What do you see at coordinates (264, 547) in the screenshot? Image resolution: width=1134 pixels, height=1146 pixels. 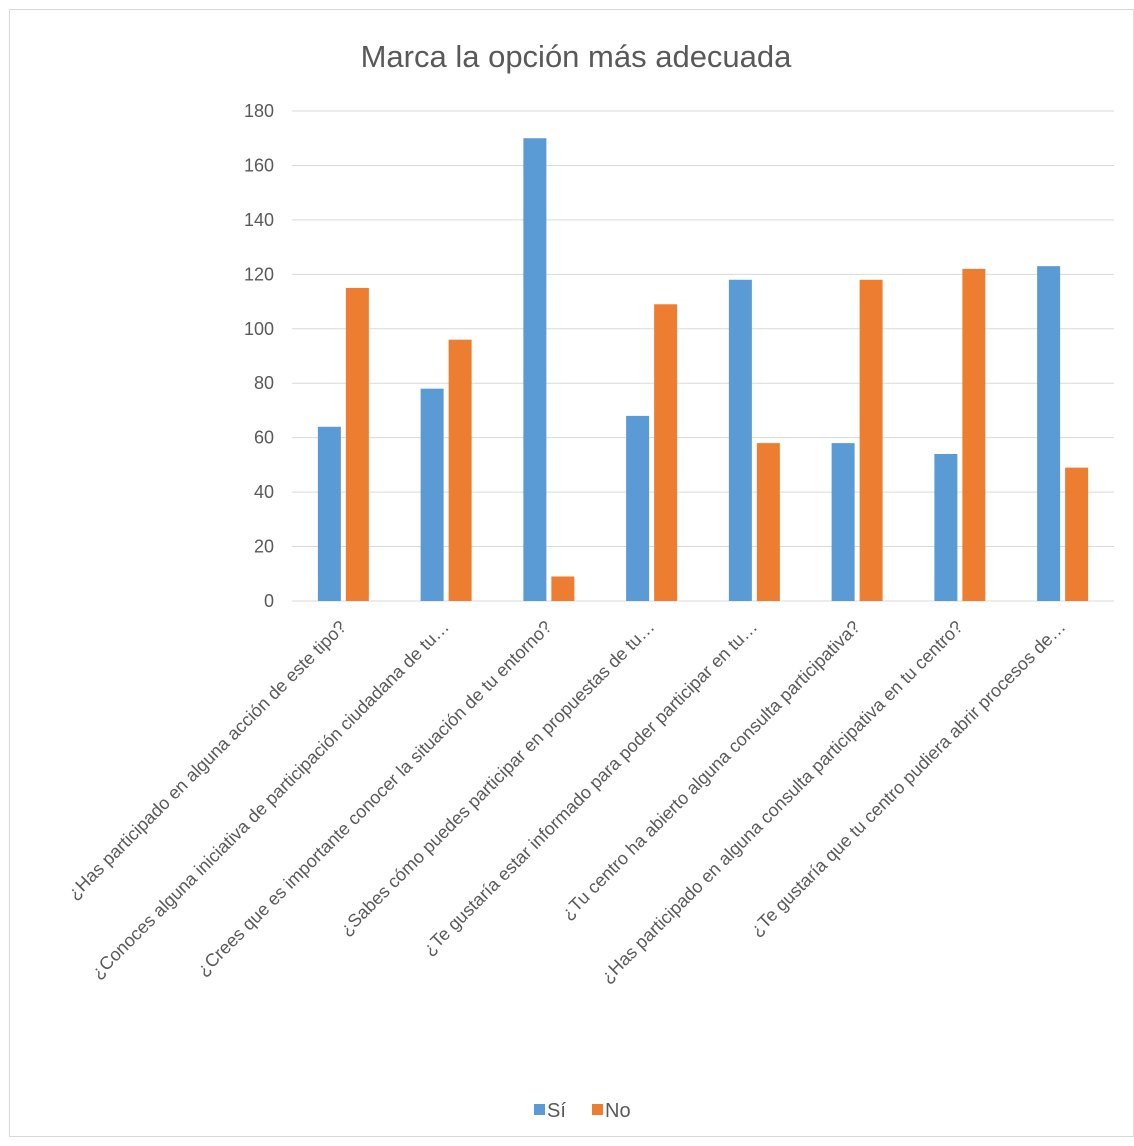 I see `y-tick-label: 20` at bounding box center [264, 547].